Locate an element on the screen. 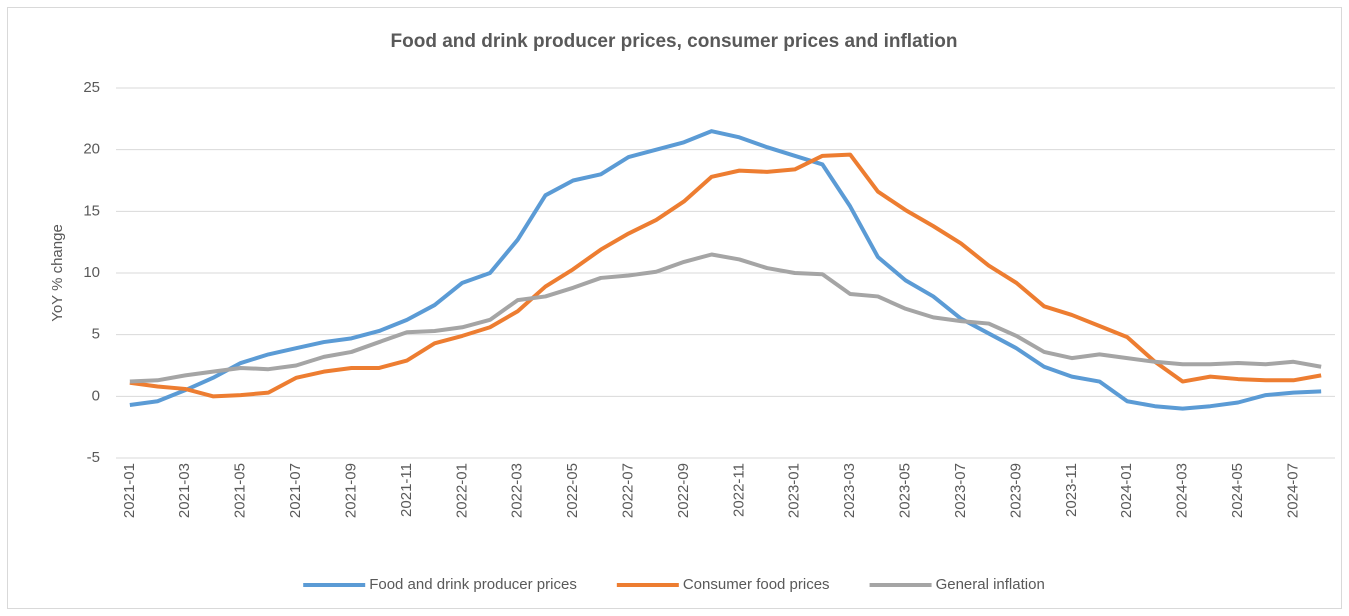  x-tick-label: 2023-05 is located at coordinates (905, 490).